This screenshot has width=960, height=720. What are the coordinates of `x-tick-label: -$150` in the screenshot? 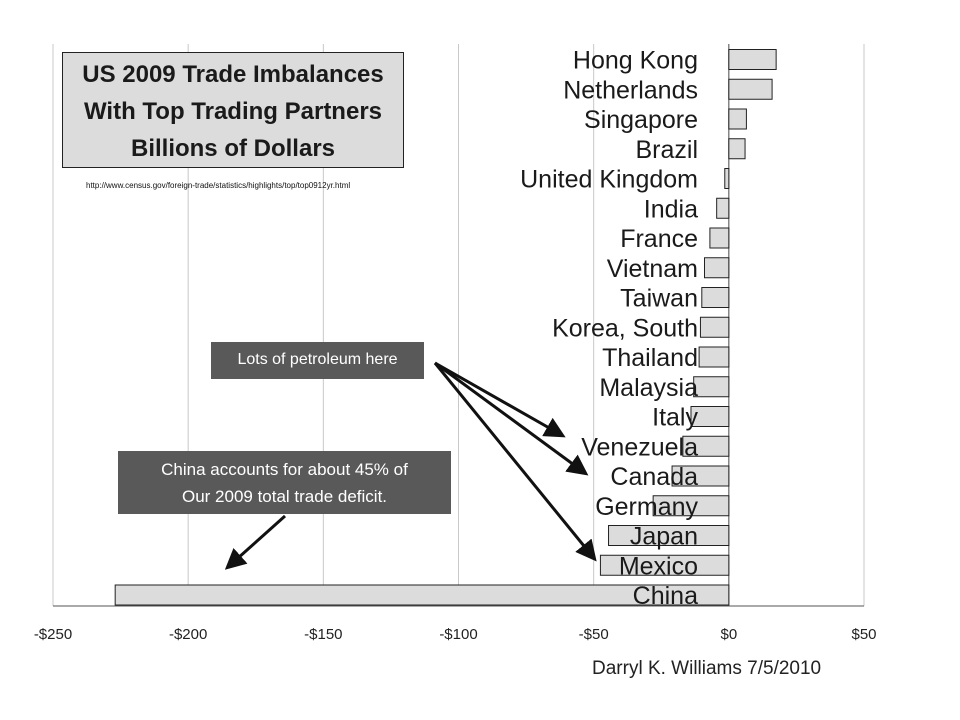 It's located at (323, 634).